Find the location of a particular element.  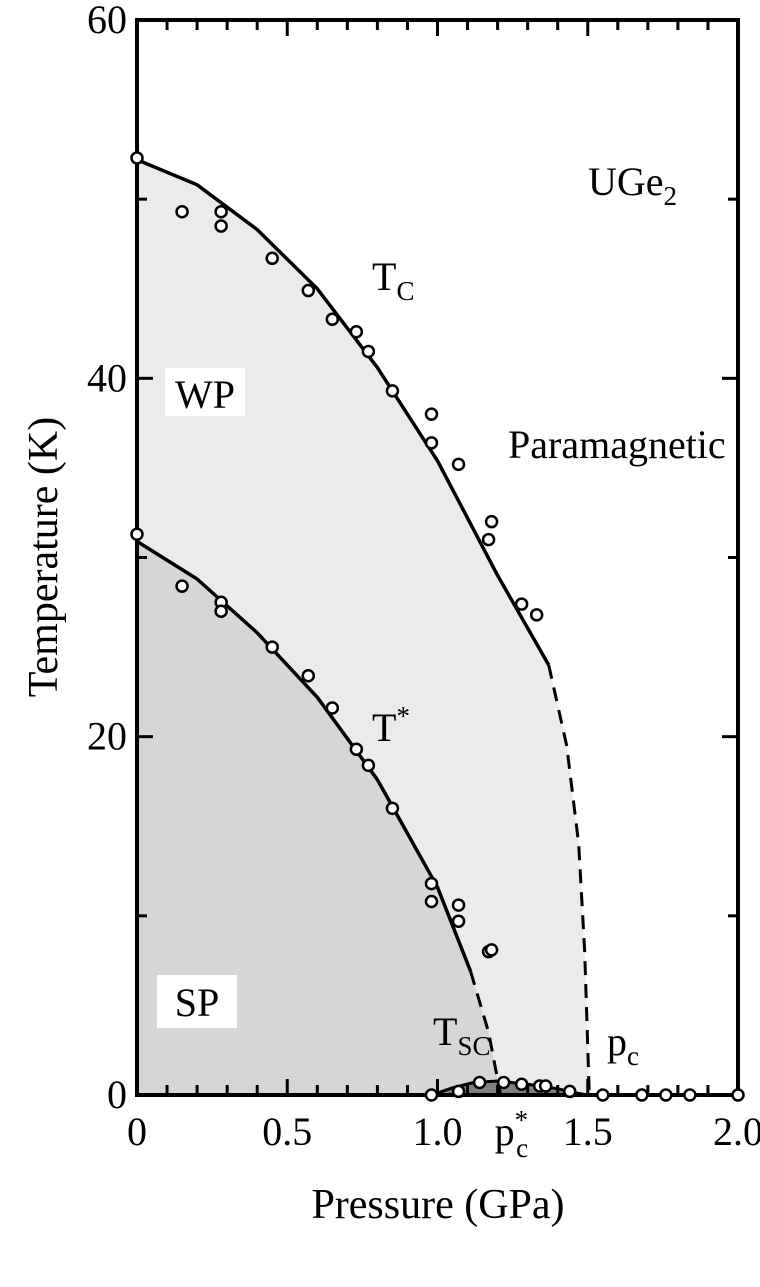

compound-label: UGe2 is located at coordinates (632, 185).